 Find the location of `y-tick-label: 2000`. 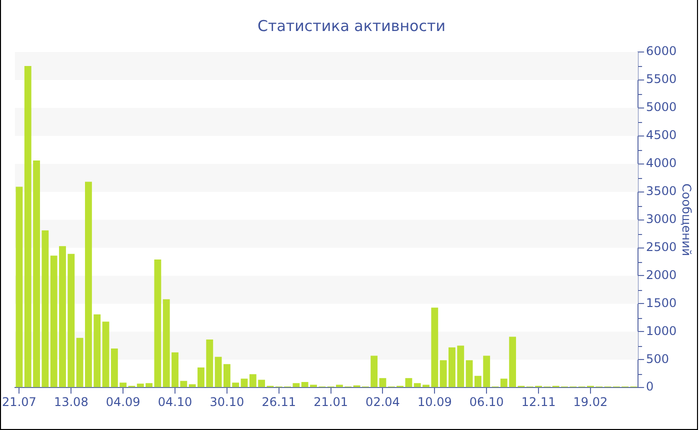

y-tick-label: 2000 is located at coordinates (661, 275).